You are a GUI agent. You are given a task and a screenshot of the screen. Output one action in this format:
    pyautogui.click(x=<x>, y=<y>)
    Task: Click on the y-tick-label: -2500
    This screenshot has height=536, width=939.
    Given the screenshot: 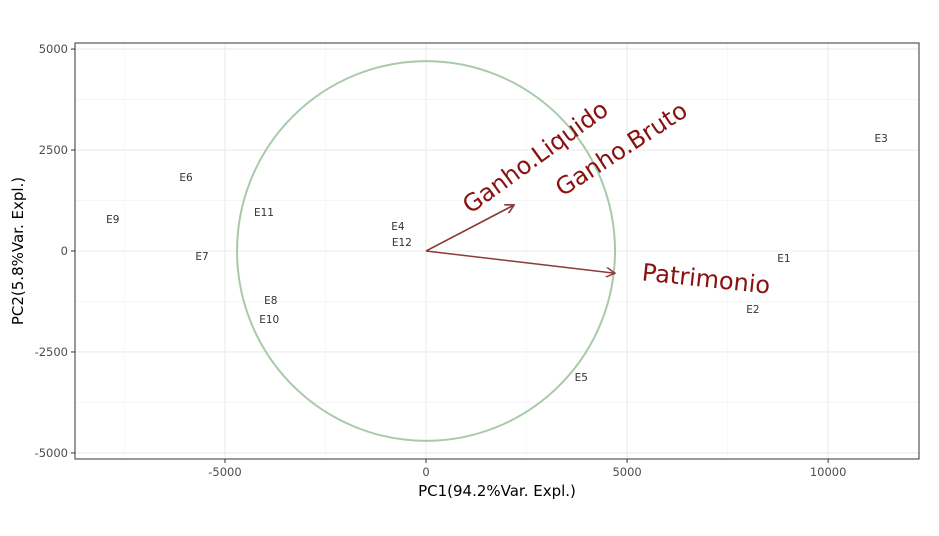 What is the action you would take?
    pyautogui.click(x=51, y=352)
    